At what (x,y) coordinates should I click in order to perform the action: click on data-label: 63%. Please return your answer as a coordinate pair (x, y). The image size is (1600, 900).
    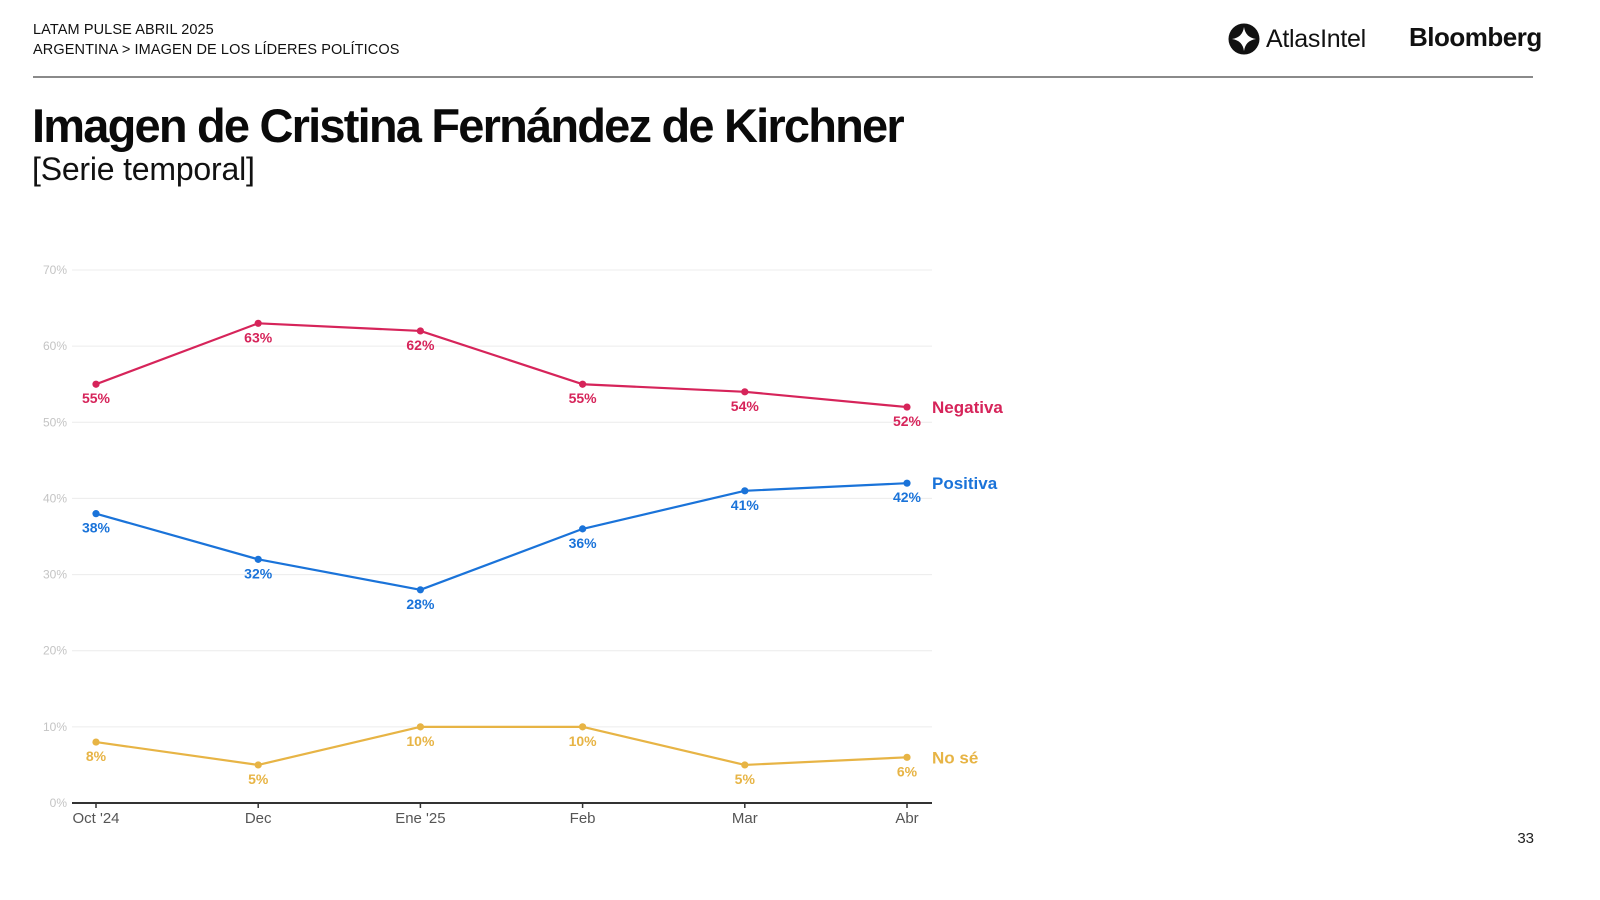
    Looking at the image, I should click on (258, 337).